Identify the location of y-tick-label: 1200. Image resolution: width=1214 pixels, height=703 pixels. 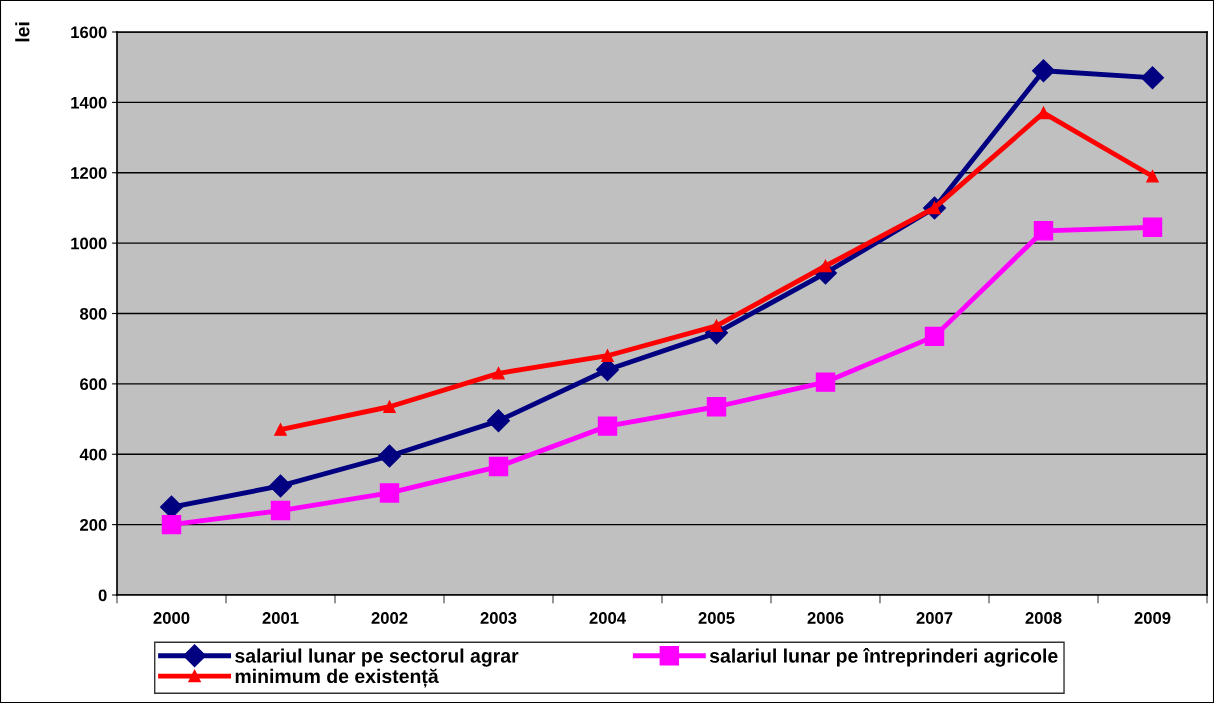
(89, 173).